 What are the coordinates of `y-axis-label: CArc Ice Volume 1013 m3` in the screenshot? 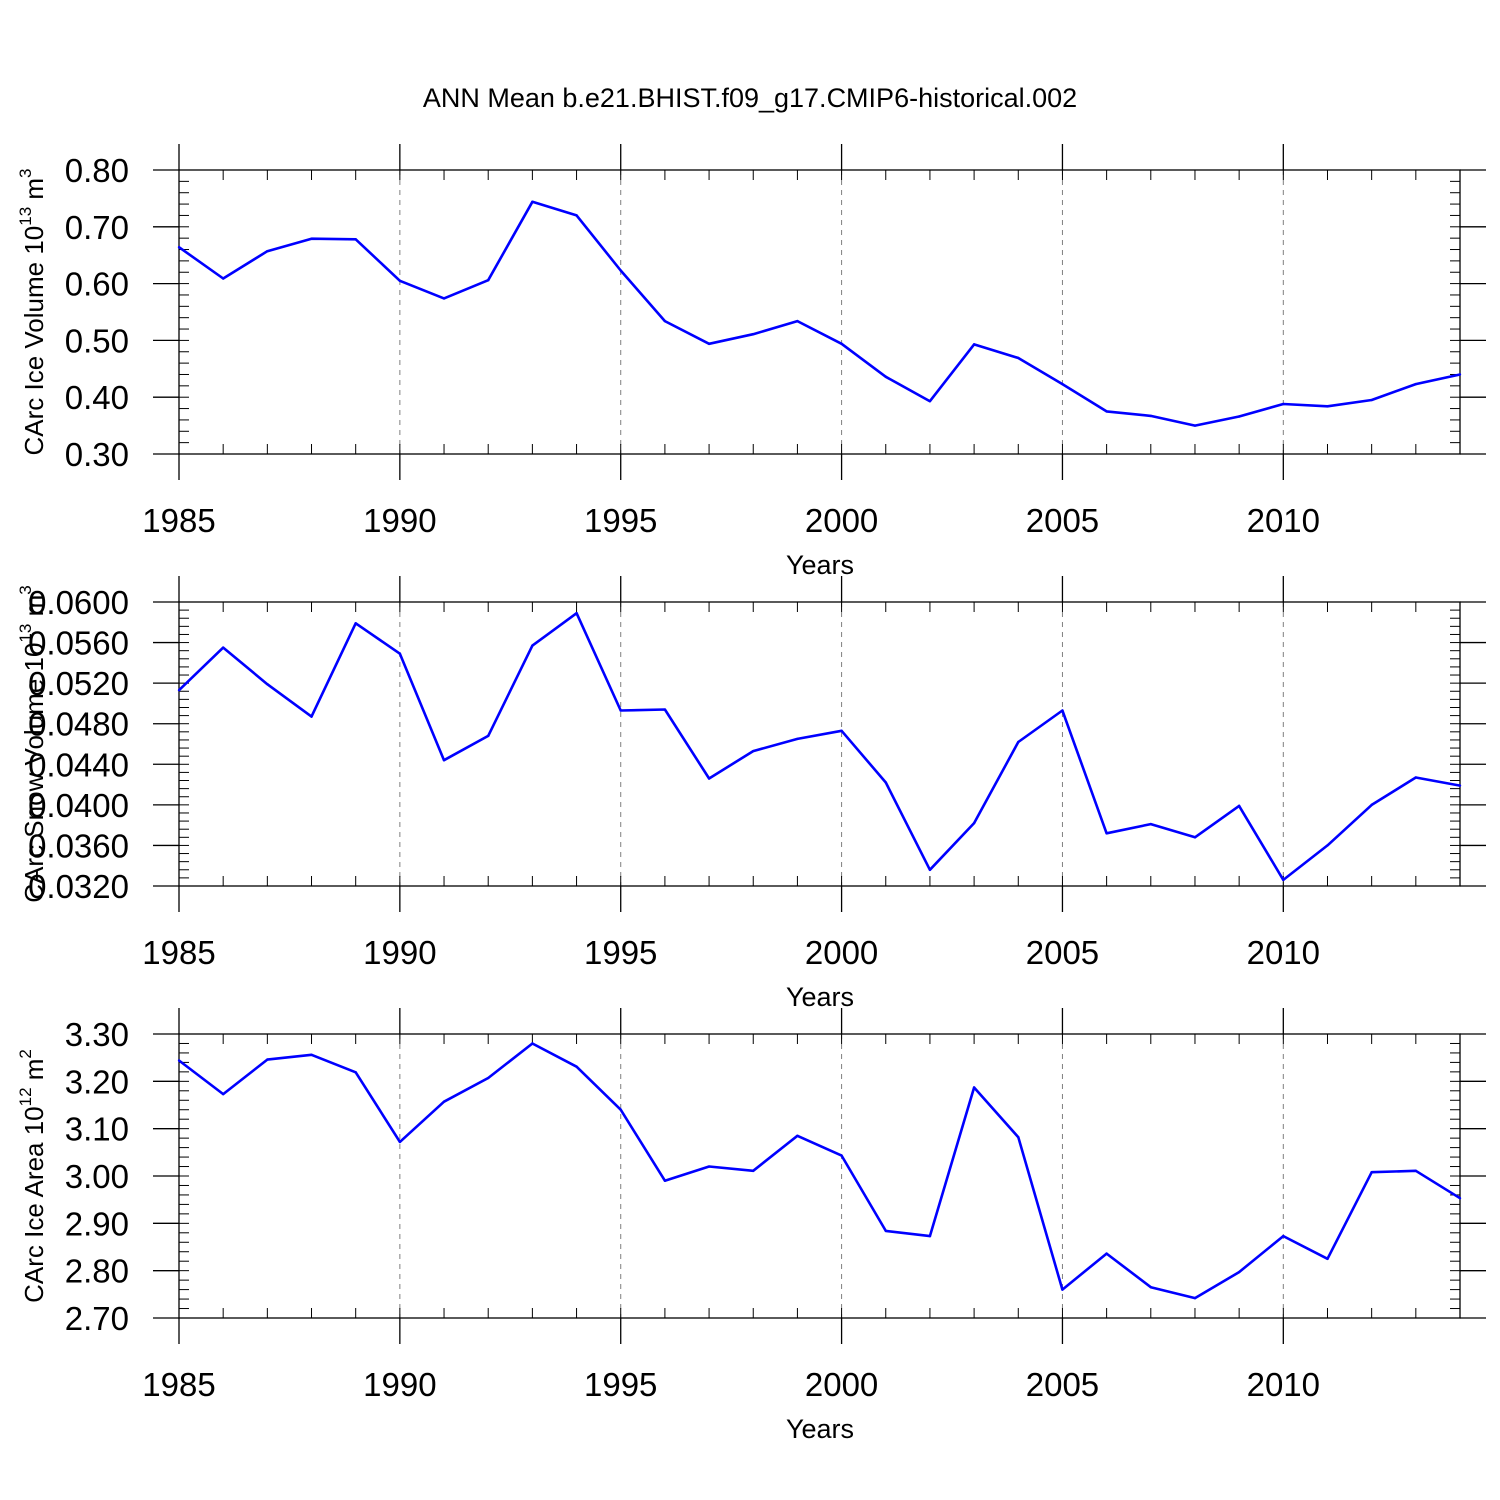 It's located at (32, 311).